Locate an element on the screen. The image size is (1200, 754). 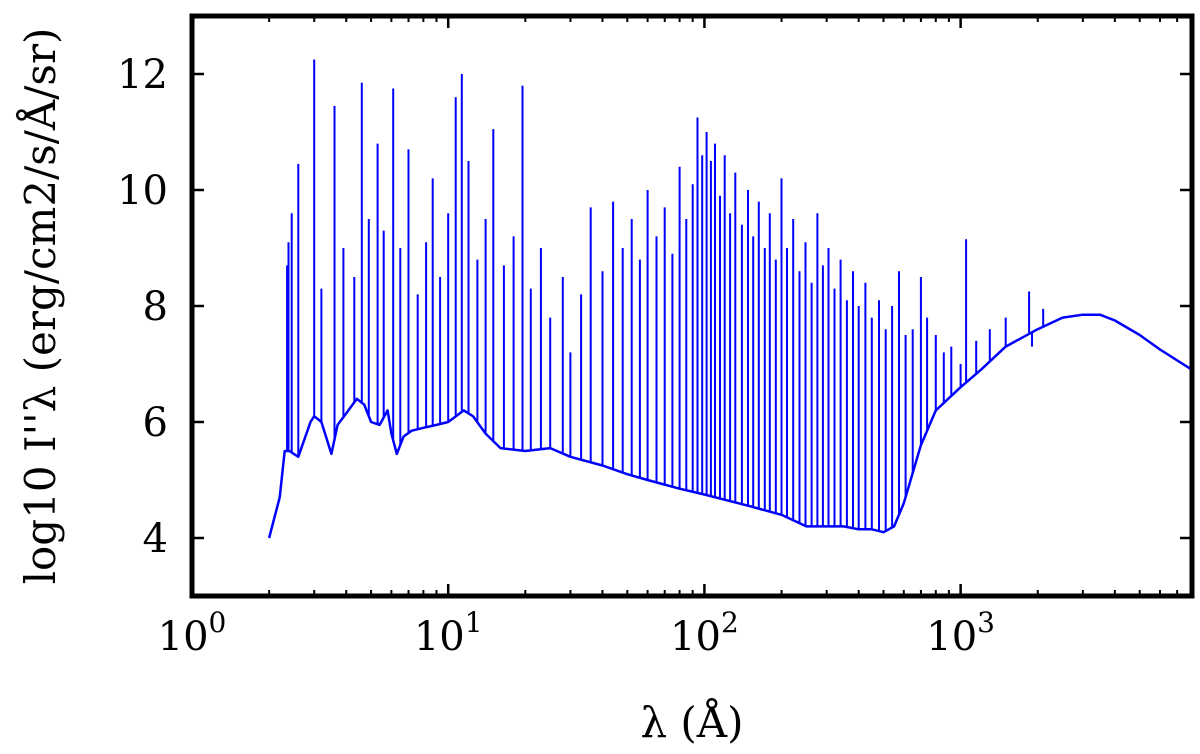
y-tick-label: 6 is located at coordinates (155, 423).